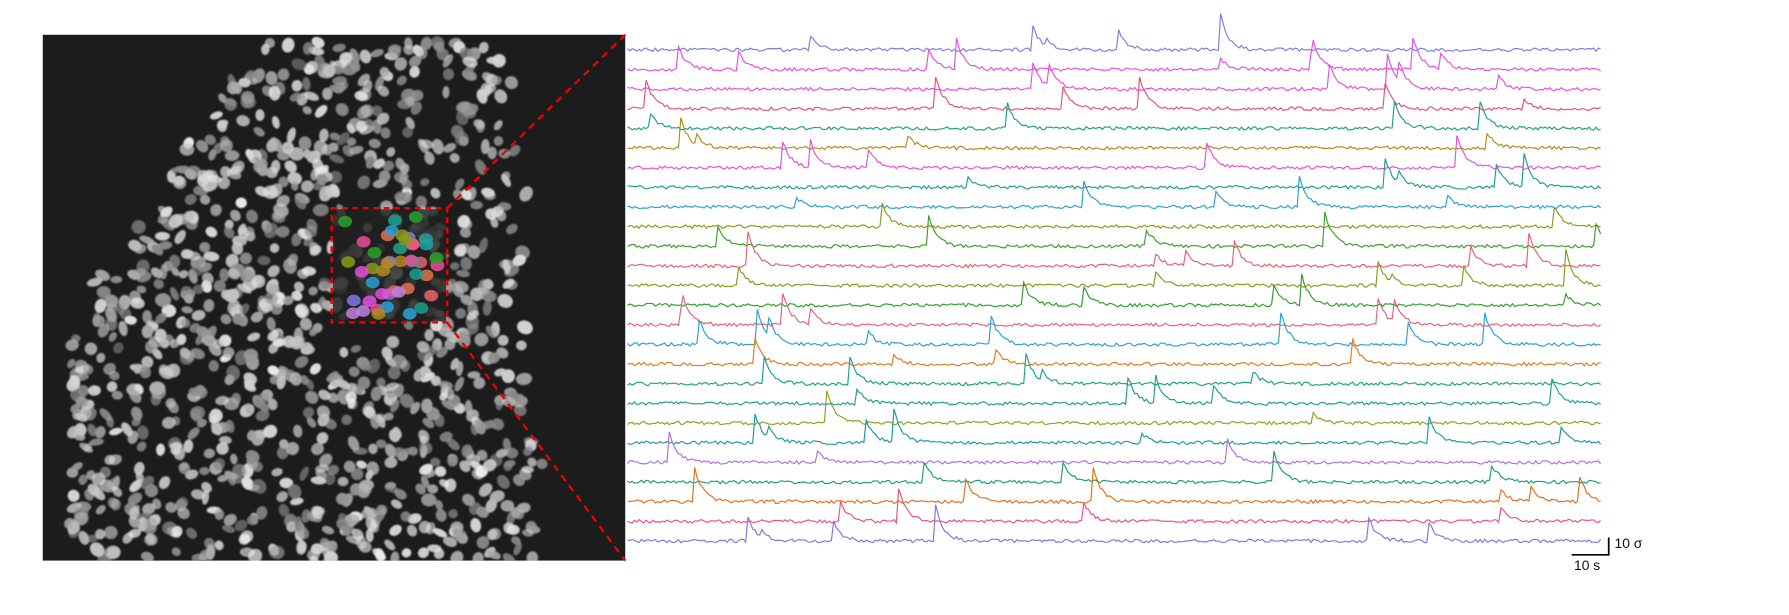 This screenshot has width=1789, height=615. What do you see at coordinates (536, 121) in the screenshot?
I see `zoom-line` at bounding box center [536, 121].